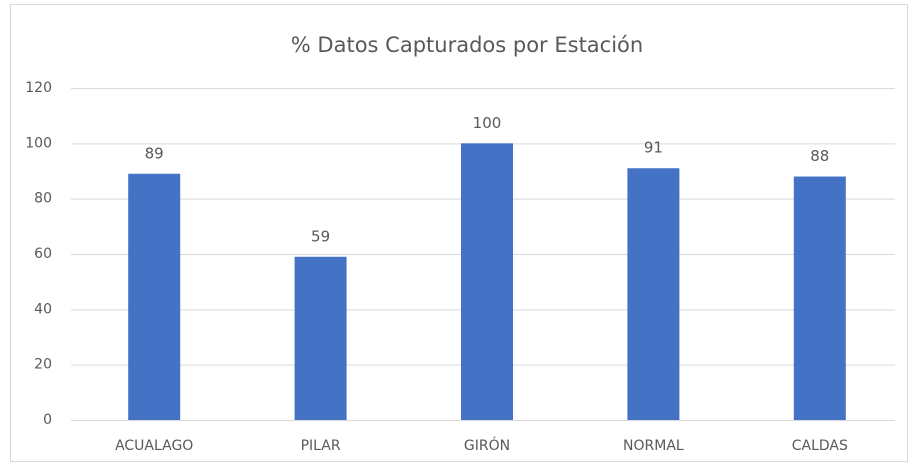 The height and width of the screenshot is (466, 912). What do you see at coordinates (47, 420) in the screenshot?
I see `y-tick-label: 0` at bounding box center [47, 420].